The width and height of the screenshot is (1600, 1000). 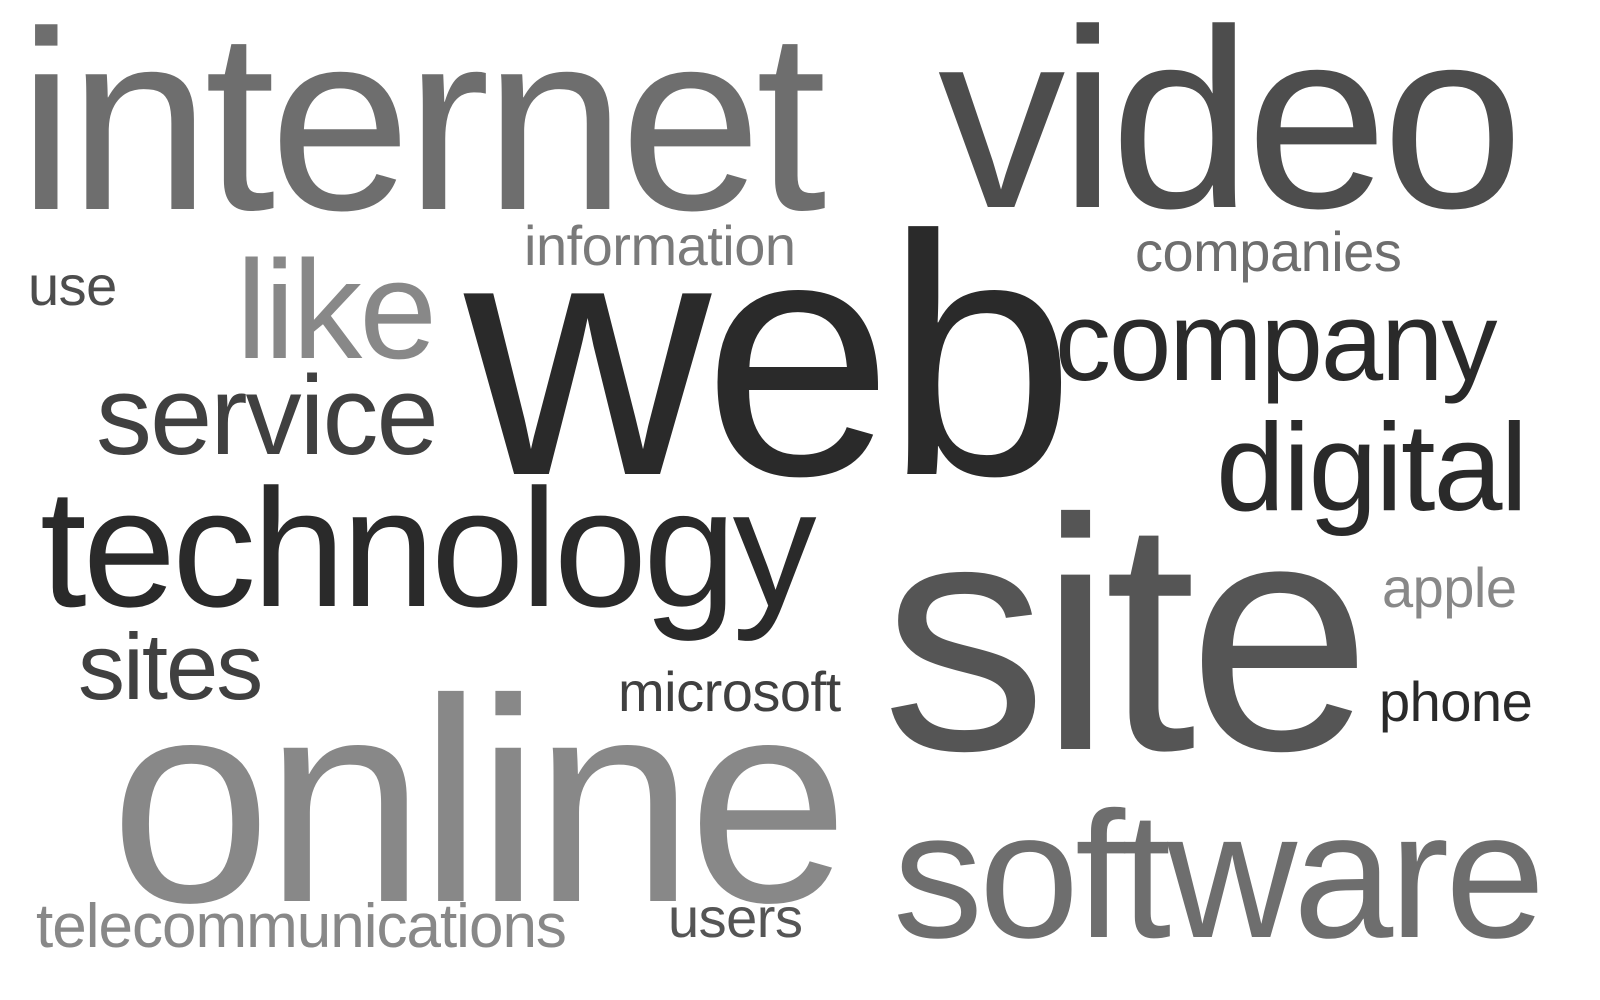 What do you see at coordinates (267, 415) in the screenshot?
I see `word-service: service` at bounding box center [267, 415].